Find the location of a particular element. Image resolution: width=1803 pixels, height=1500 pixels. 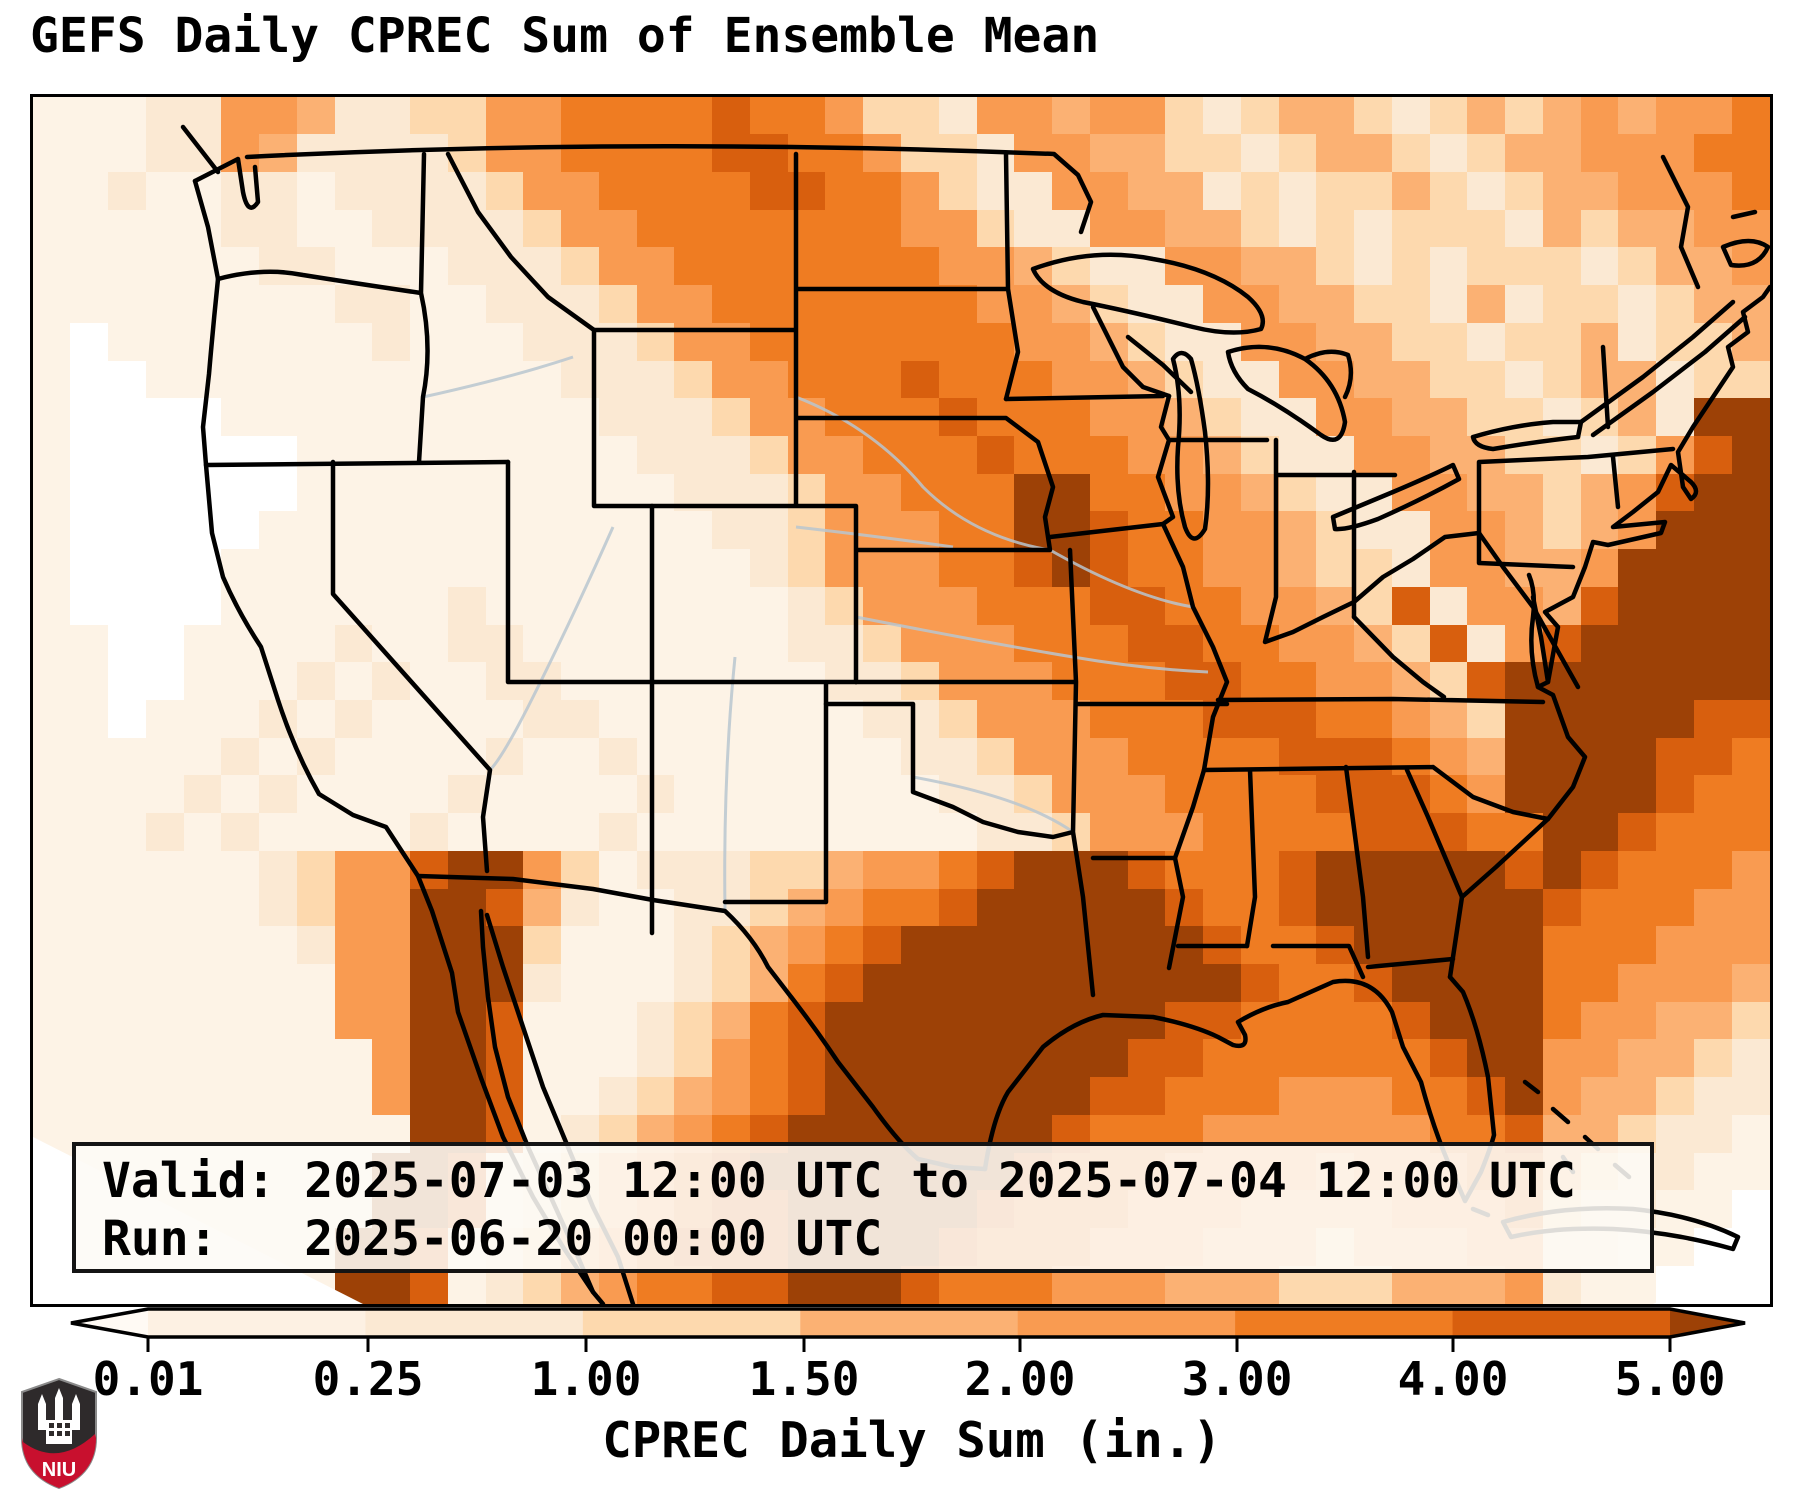

colorbar-tick-label: 4.00 is located at coordinates (1453, 1379).